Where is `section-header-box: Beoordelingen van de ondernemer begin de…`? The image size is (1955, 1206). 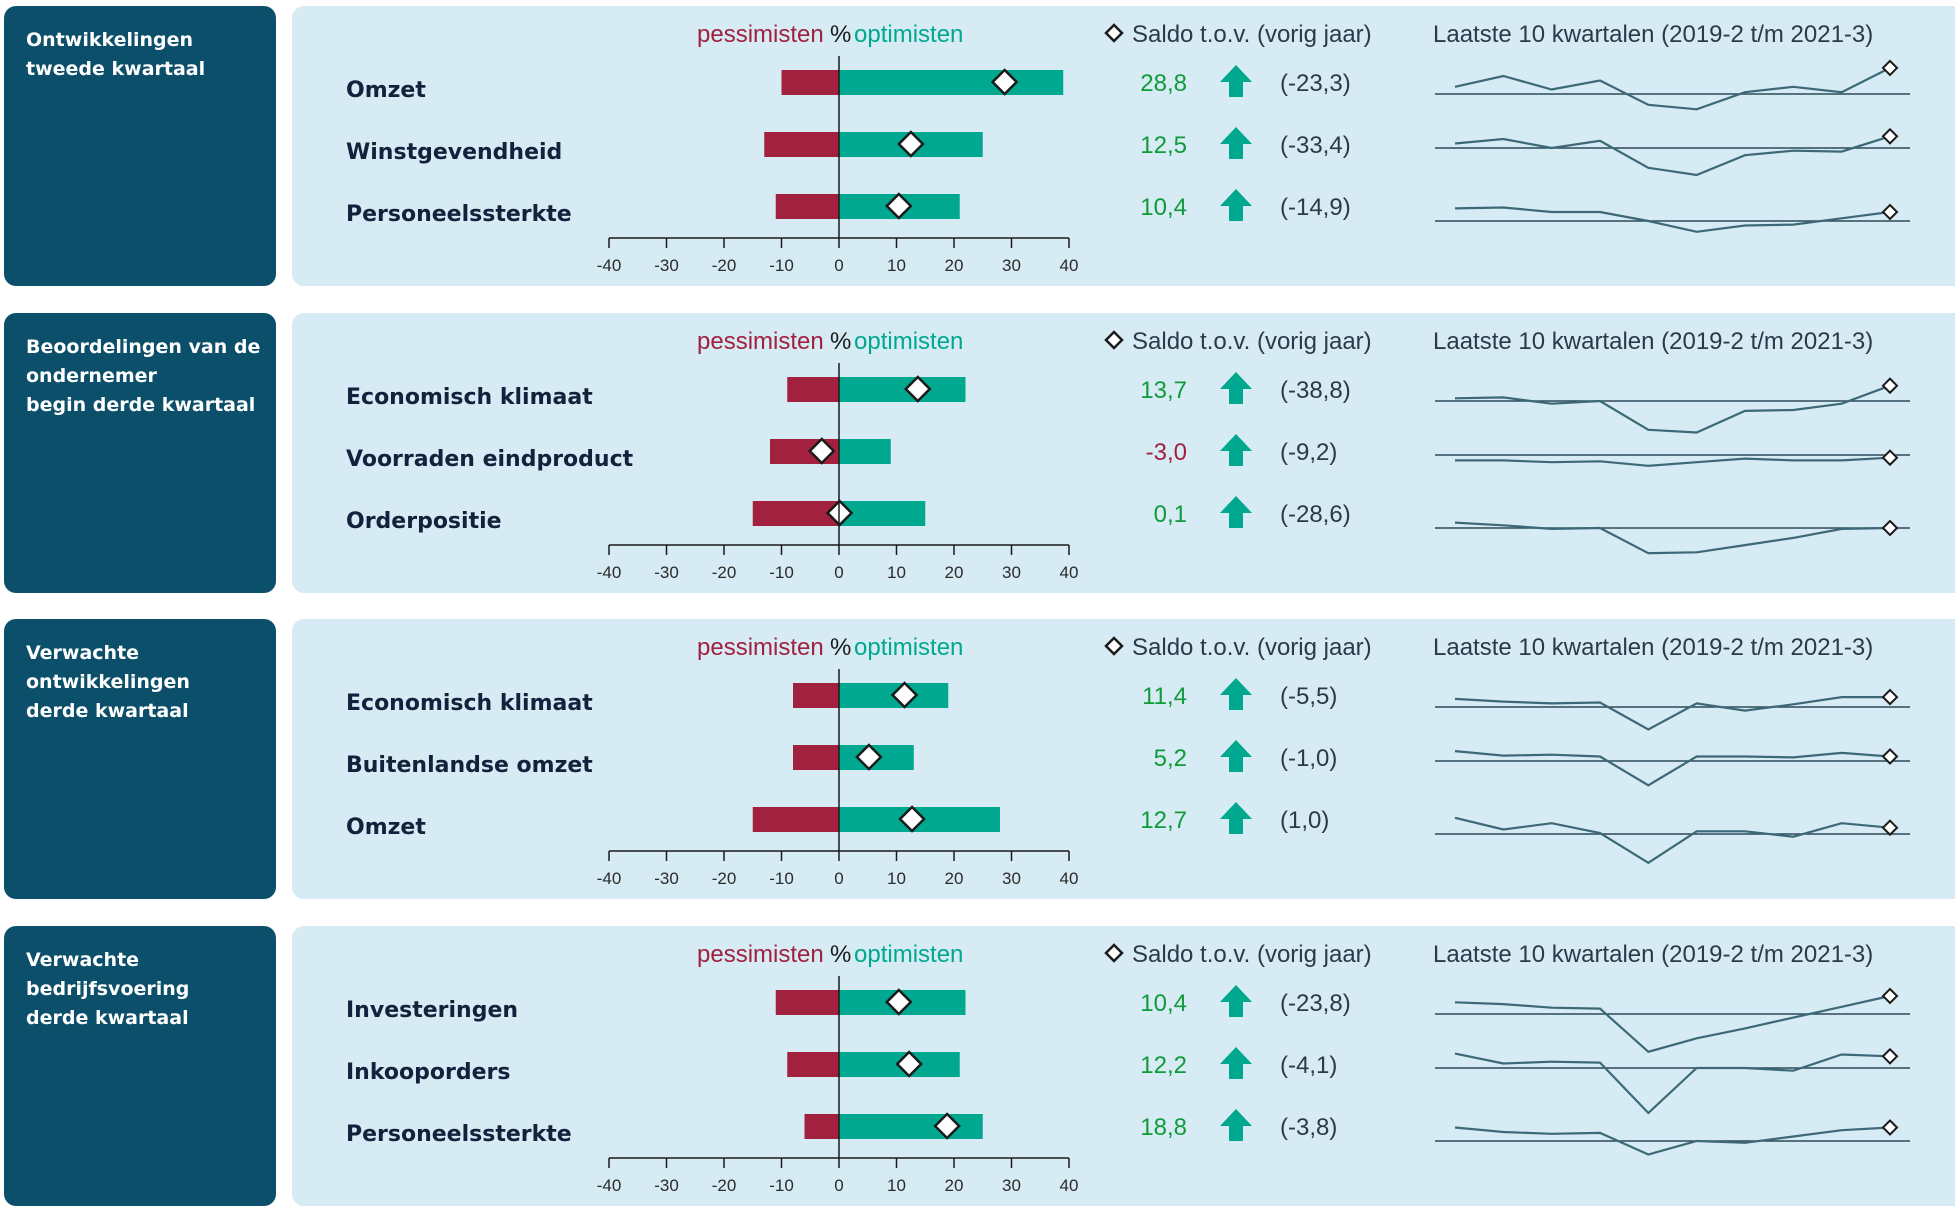 section-header-box: Beoordelingen van de ondernemer begin de… is located at coordinates (140, 453).